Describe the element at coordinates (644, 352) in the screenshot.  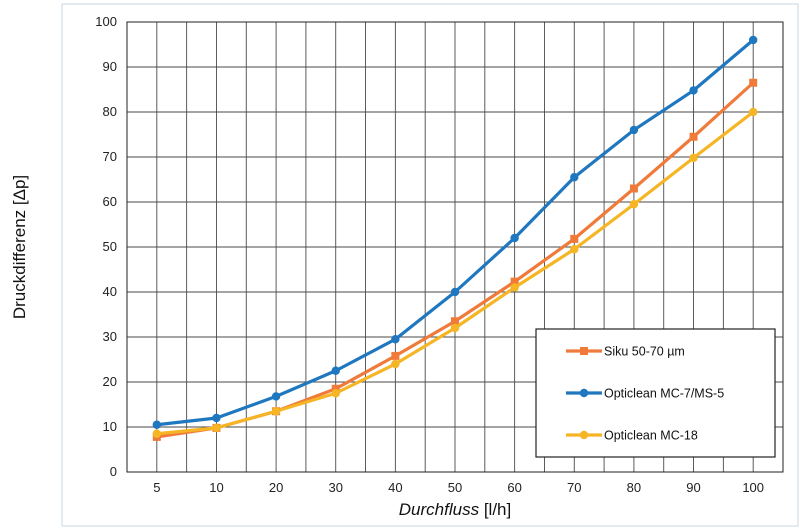
I see `legend-label: Siku 50-70 µm` at that location.